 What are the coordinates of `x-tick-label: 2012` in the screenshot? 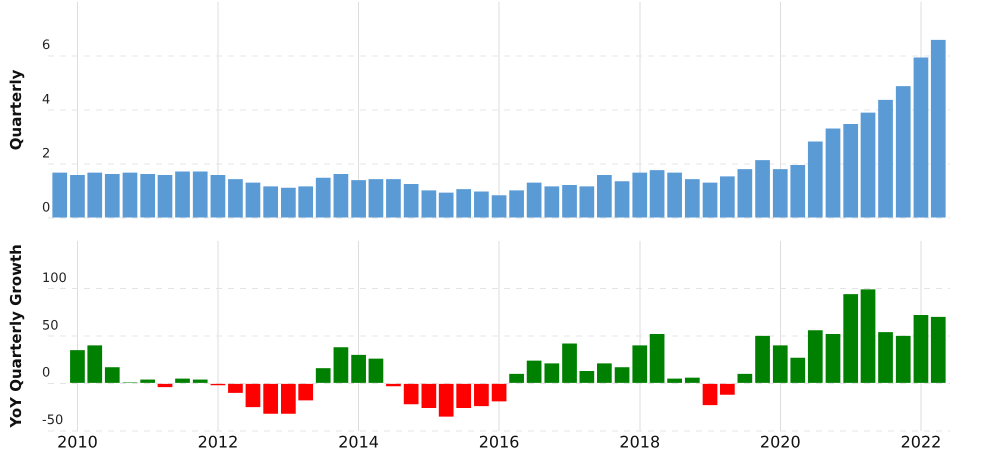 It's located at (218, 442).